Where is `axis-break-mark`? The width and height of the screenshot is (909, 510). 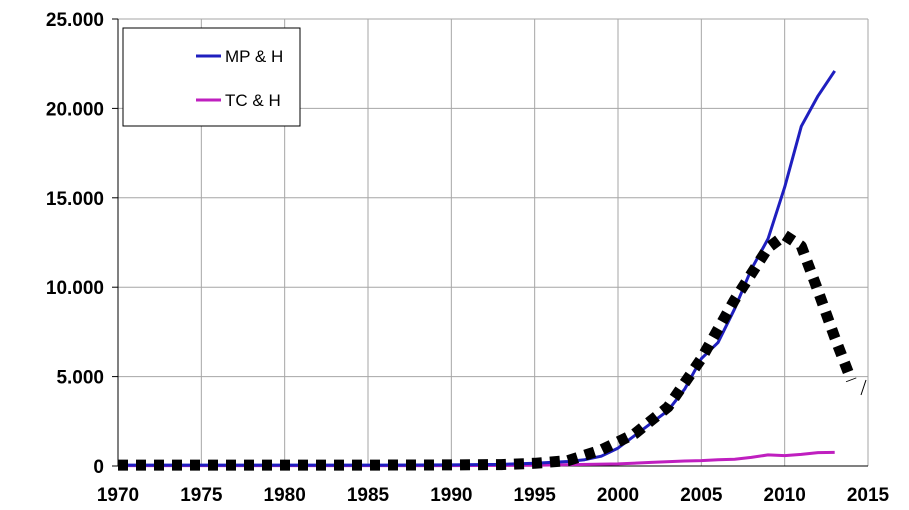 axis-break-mark is located at coordinates (863, 387).